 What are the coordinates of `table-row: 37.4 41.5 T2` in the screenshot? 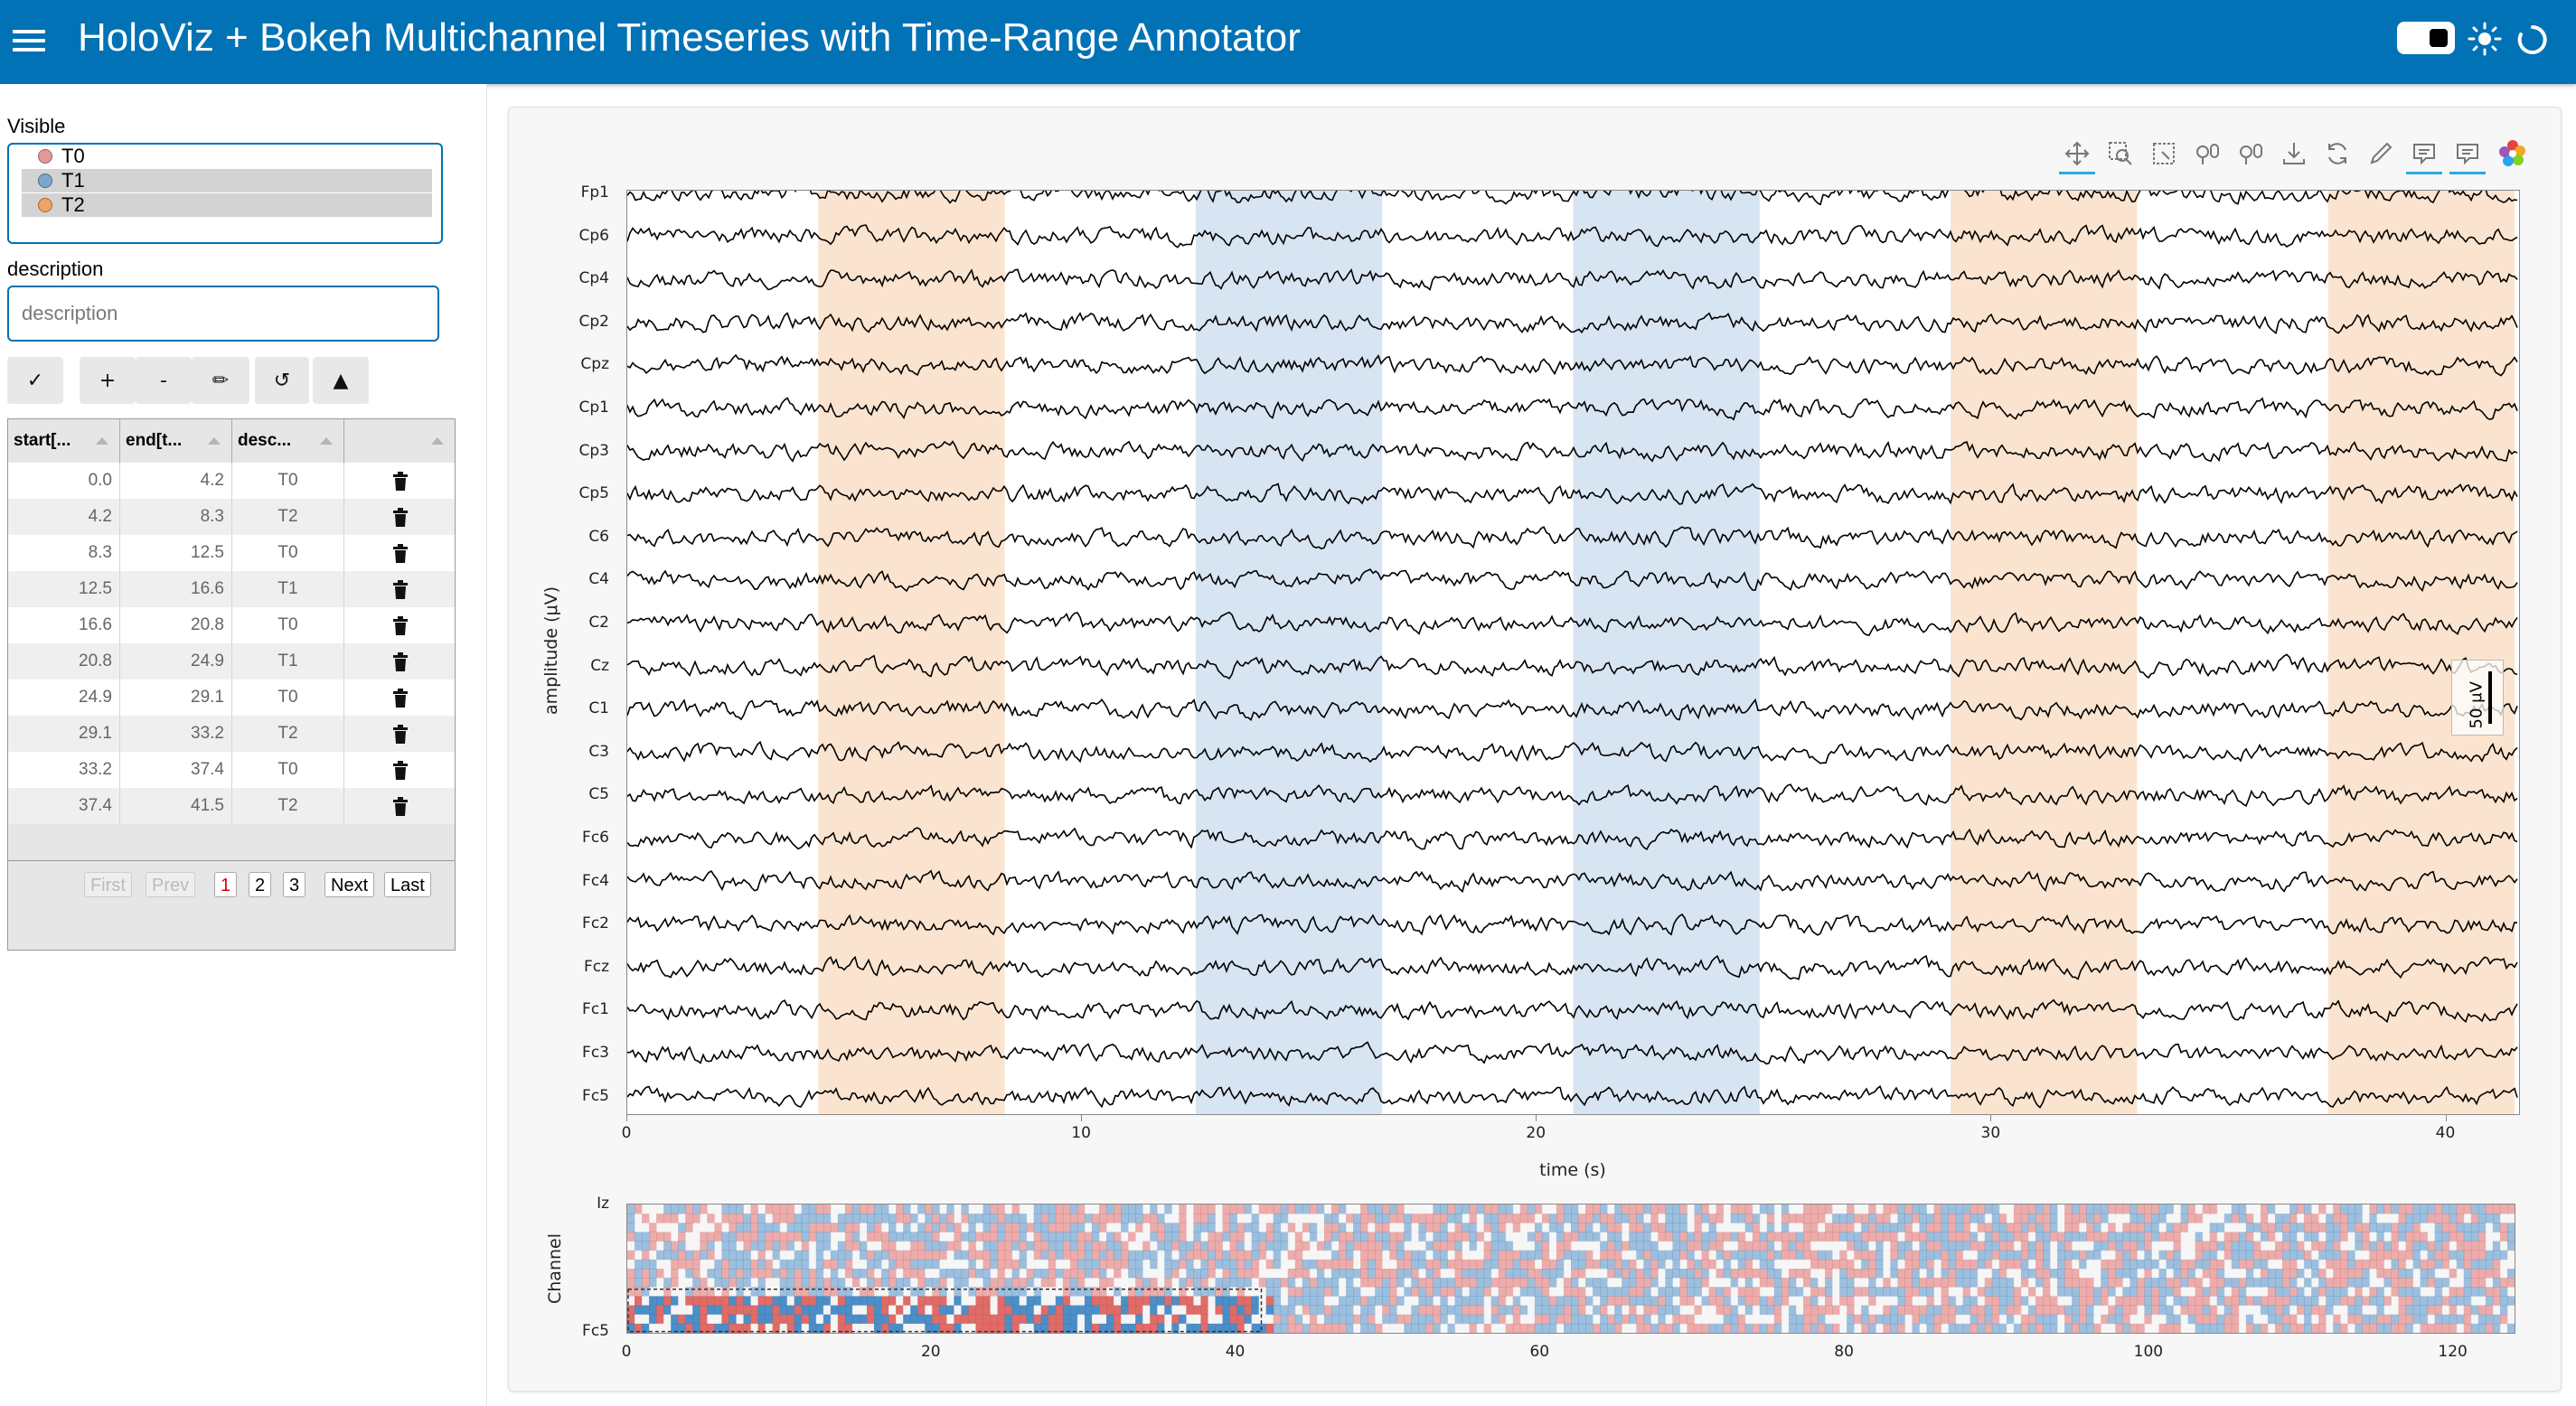 It's located at (232, 806).